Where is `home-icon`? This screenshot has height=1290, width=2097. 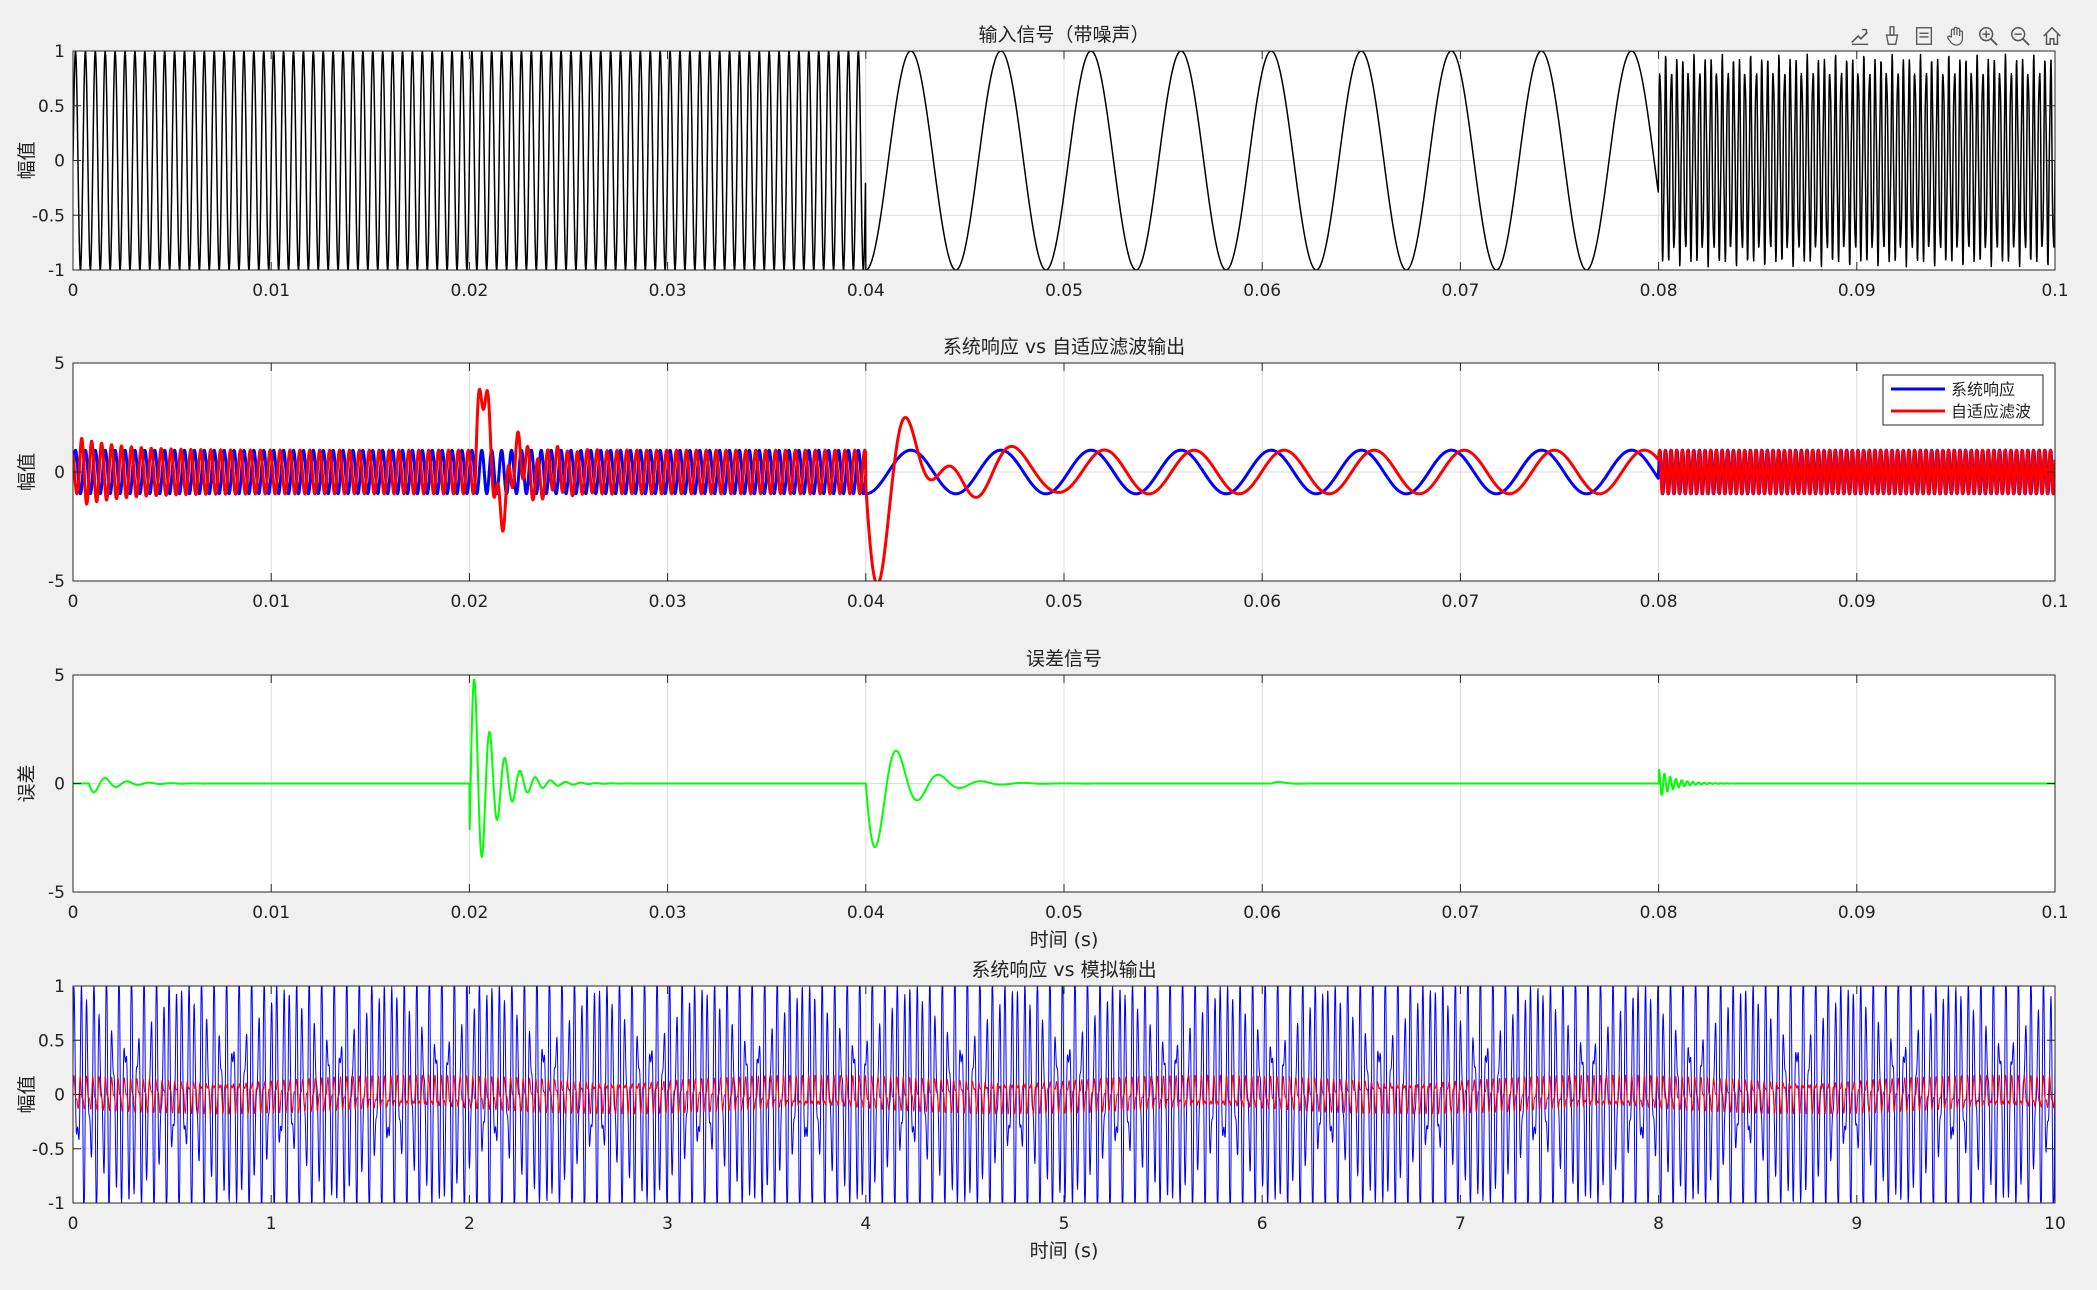 home-icon is located at coordinates (2052, 36).